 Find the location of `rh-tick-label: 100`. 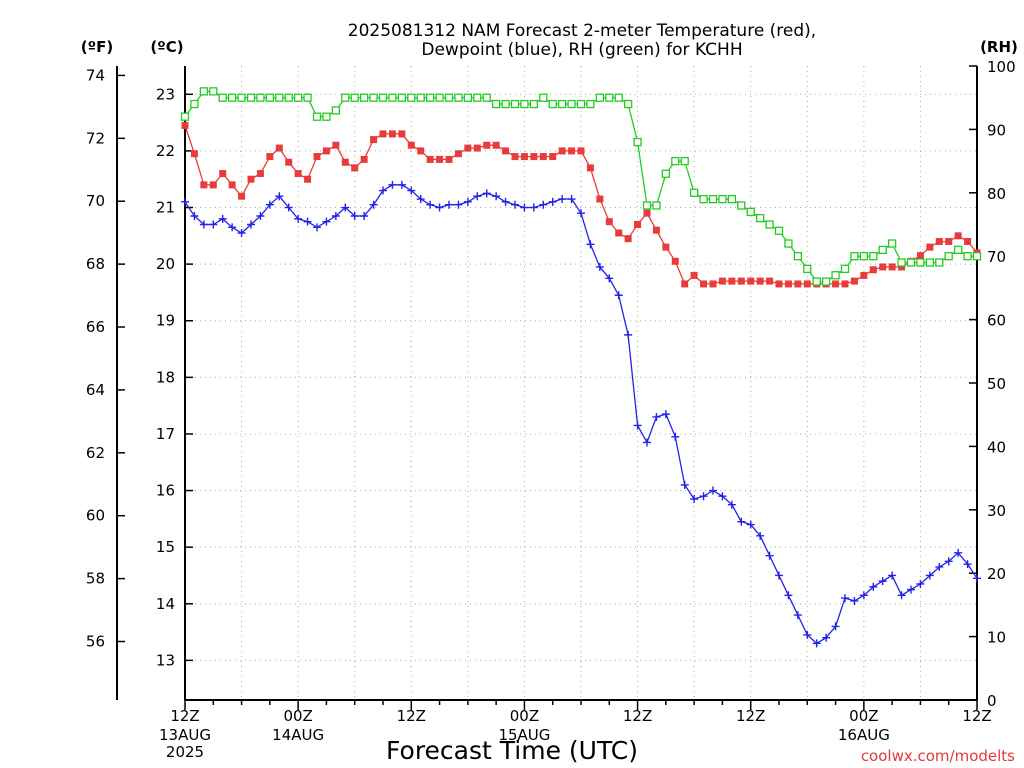

rh-tick-label: 100 is located at coordinates (1001, 67).